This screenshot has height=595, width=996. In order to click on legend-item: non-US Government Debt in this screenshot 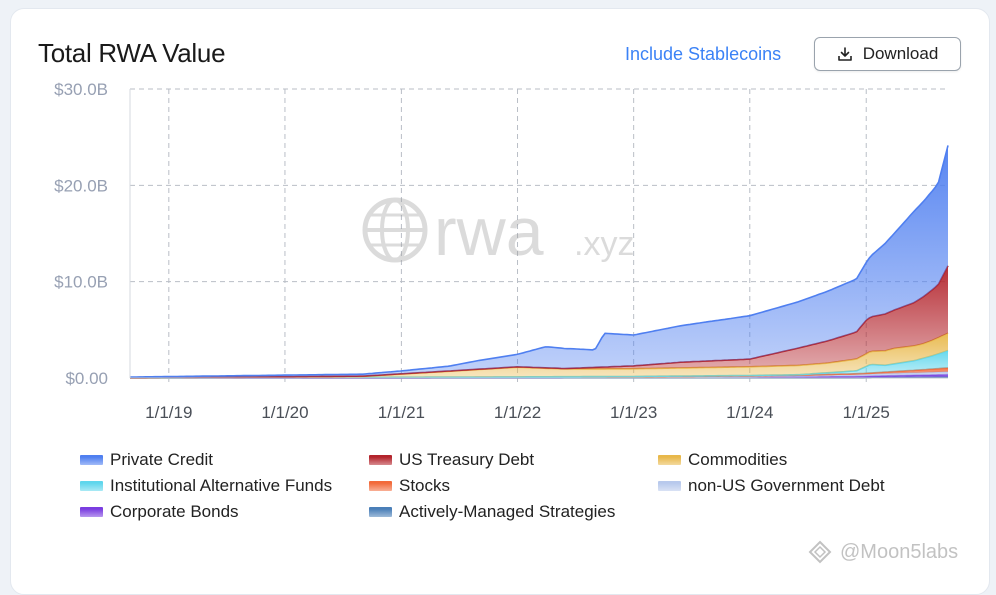, I will do `click(771, 486)`.